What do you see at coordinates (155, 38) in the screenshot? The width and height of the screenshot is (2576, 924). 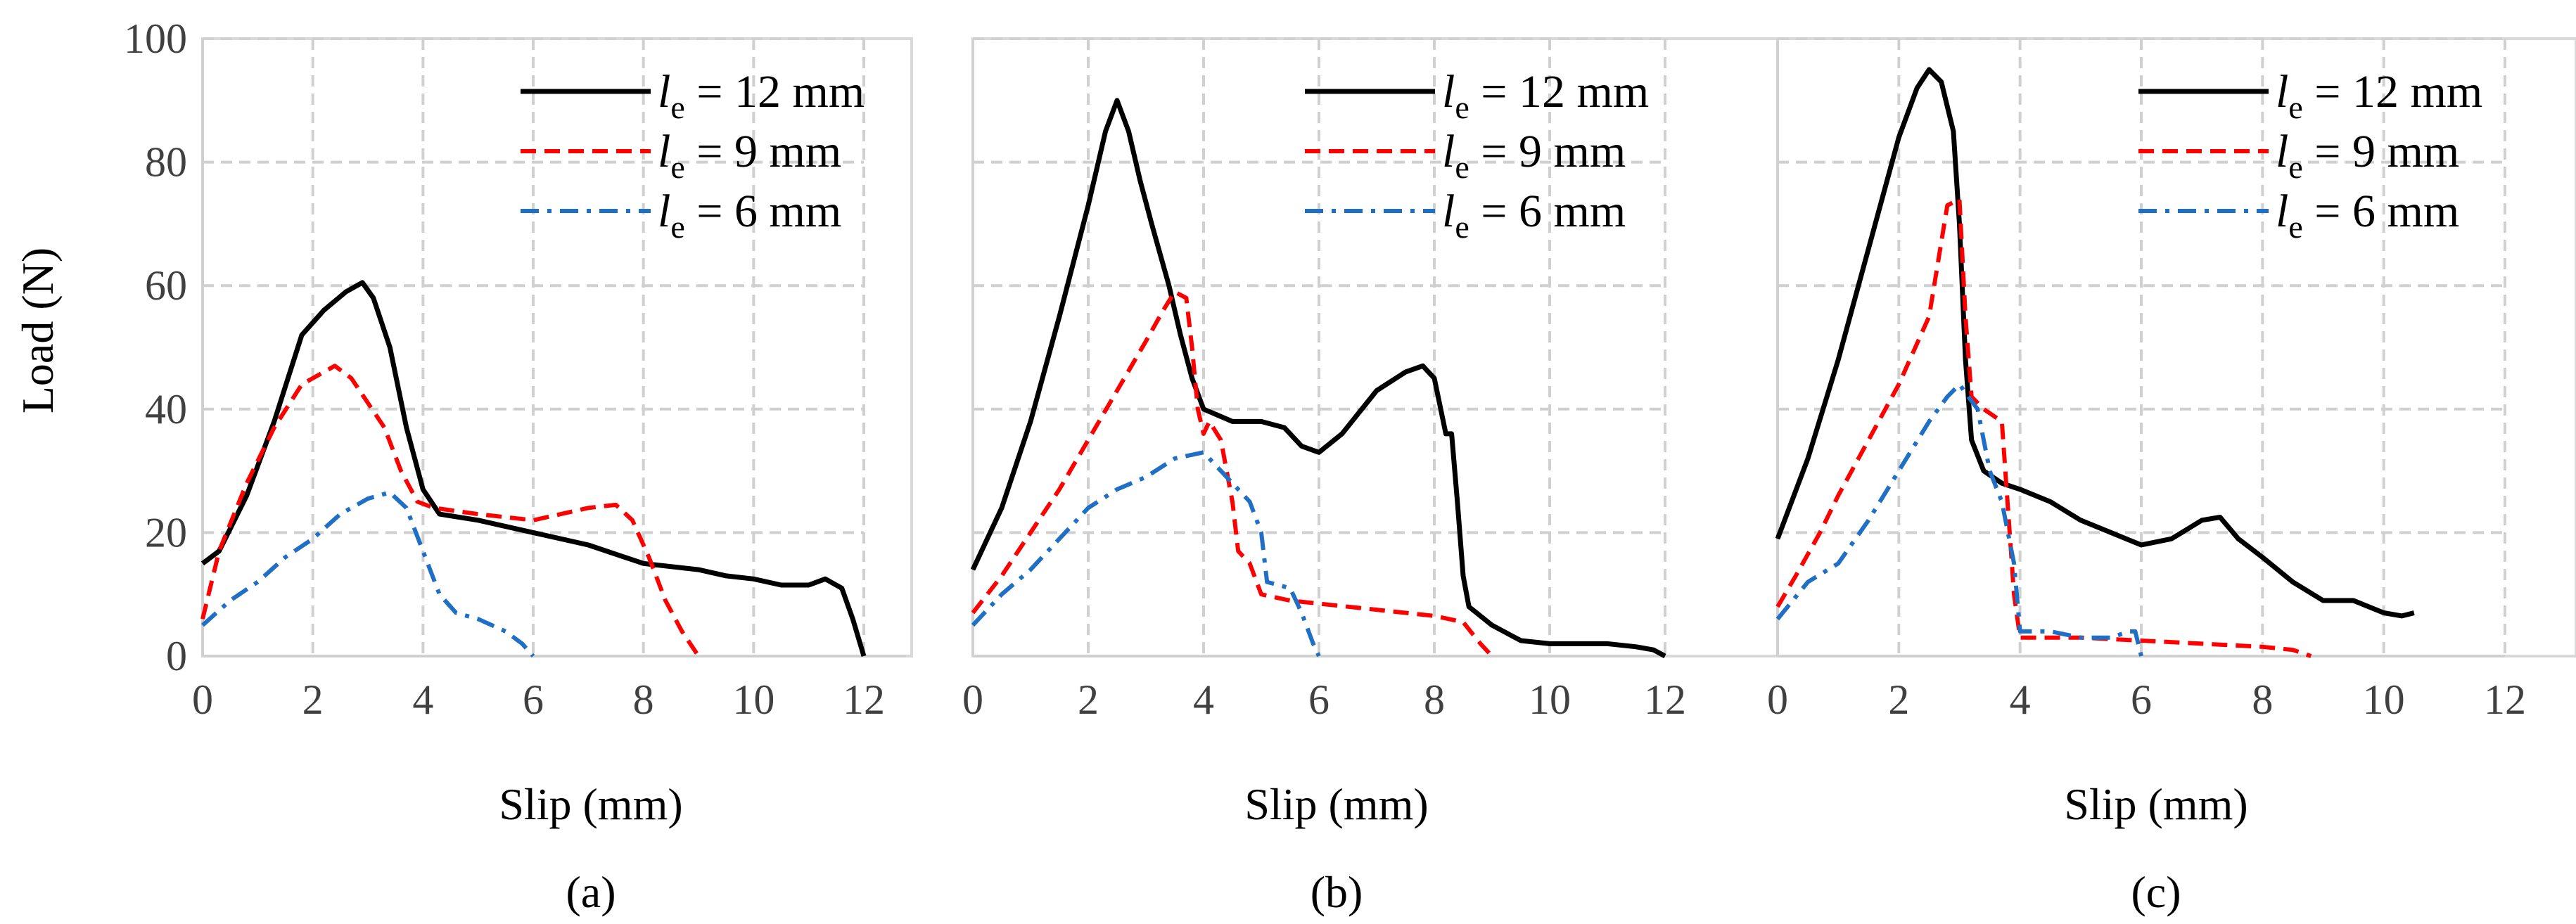 I see `panel-a-y-tick-label: 100` at bounding box center [155, 38].